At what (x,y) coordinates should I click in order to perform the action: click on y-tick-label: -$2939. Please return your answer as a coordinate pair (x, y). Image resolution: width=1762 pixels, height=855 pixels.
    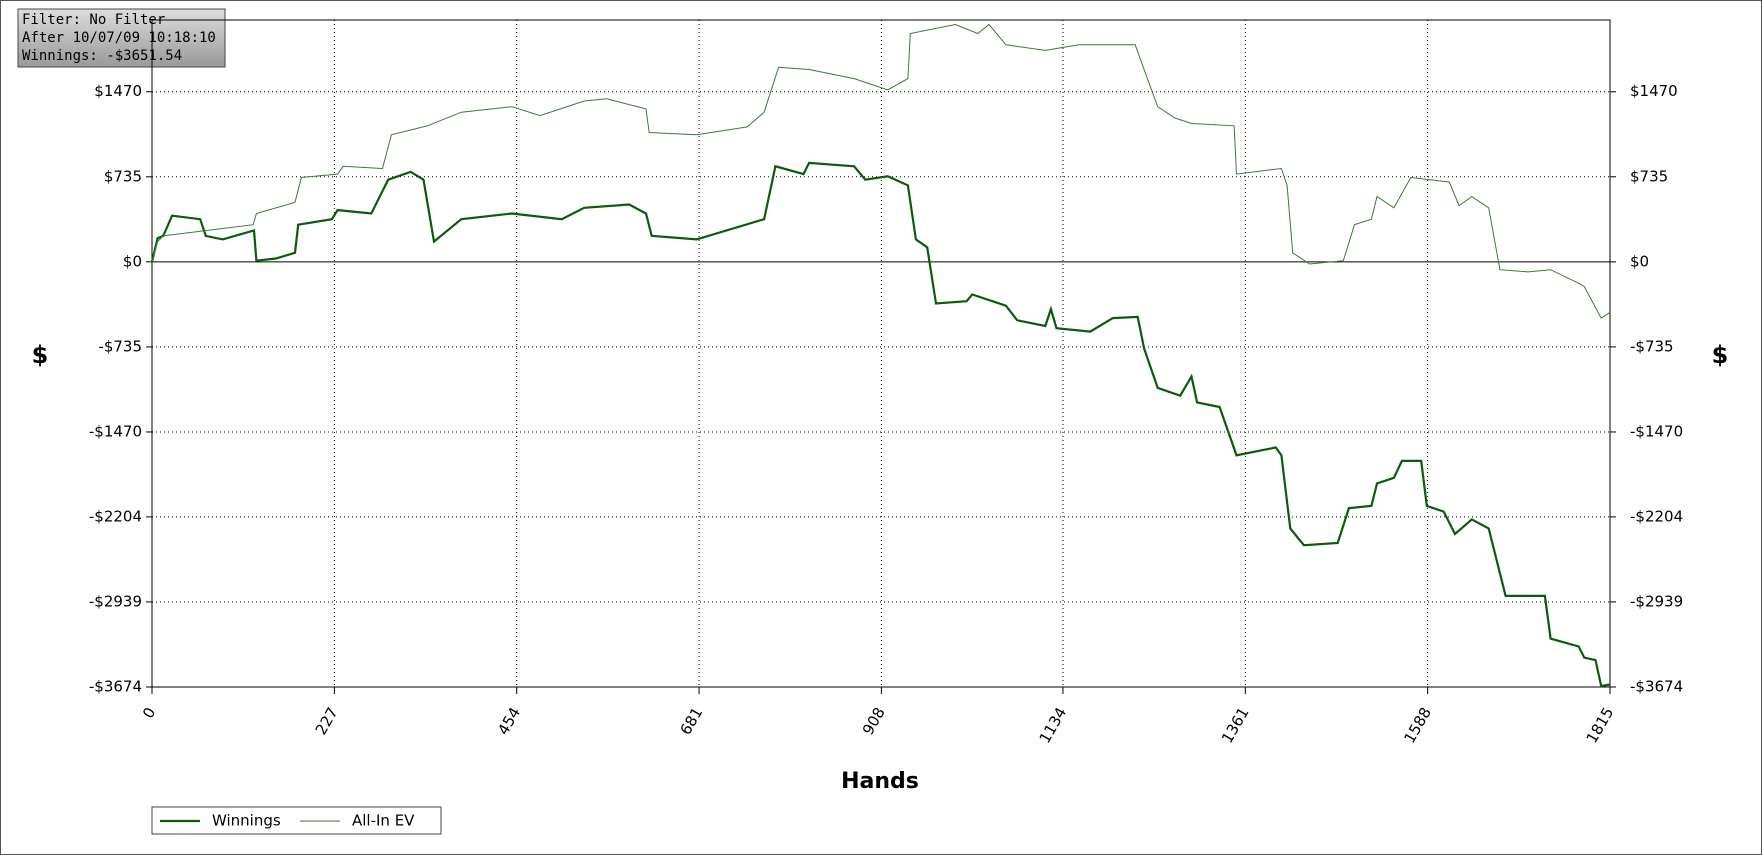
    Looking at the image, I should click on (115, 601).